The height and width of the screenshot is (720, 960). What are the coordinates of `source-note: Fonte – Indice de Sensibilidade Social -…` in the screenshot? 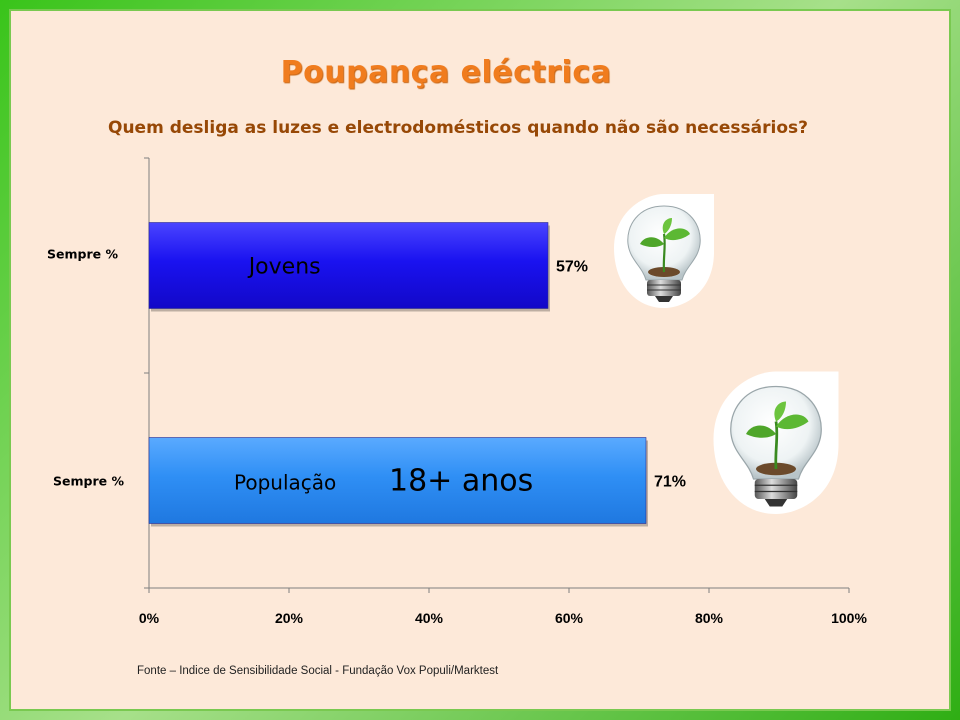 It's located at (318, 671).